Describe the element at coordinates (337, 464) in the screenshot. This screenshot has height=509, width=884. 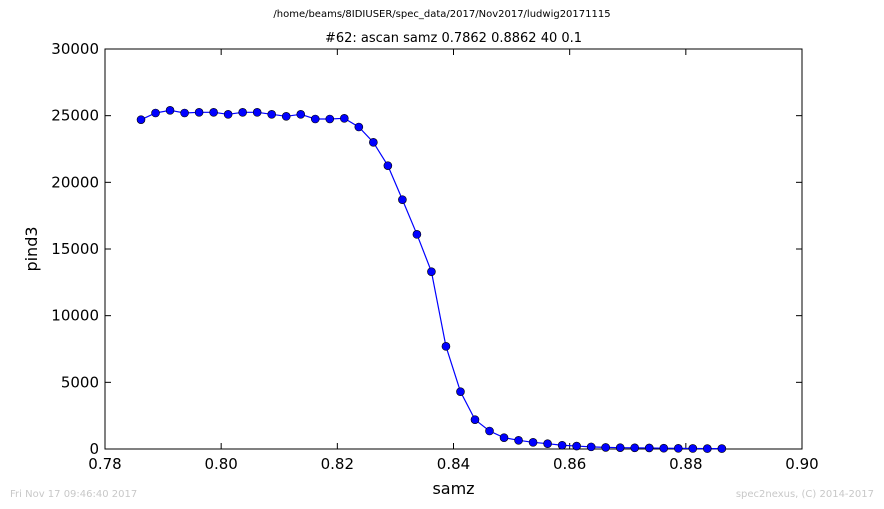
I see `x-tick-label: 0.82` at that location.